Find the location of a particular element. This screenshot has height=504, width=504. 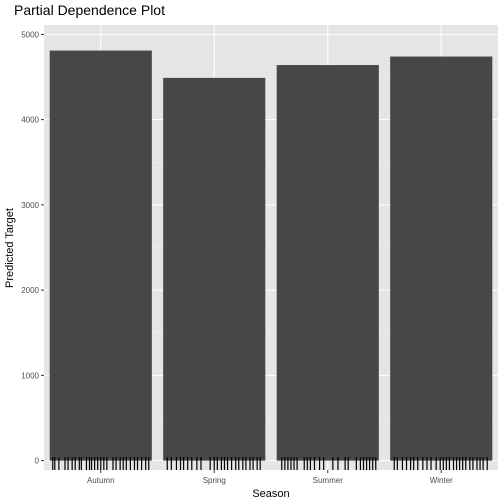

chart-title: Partial Dependence Plot is located at coordinates (89, 10).